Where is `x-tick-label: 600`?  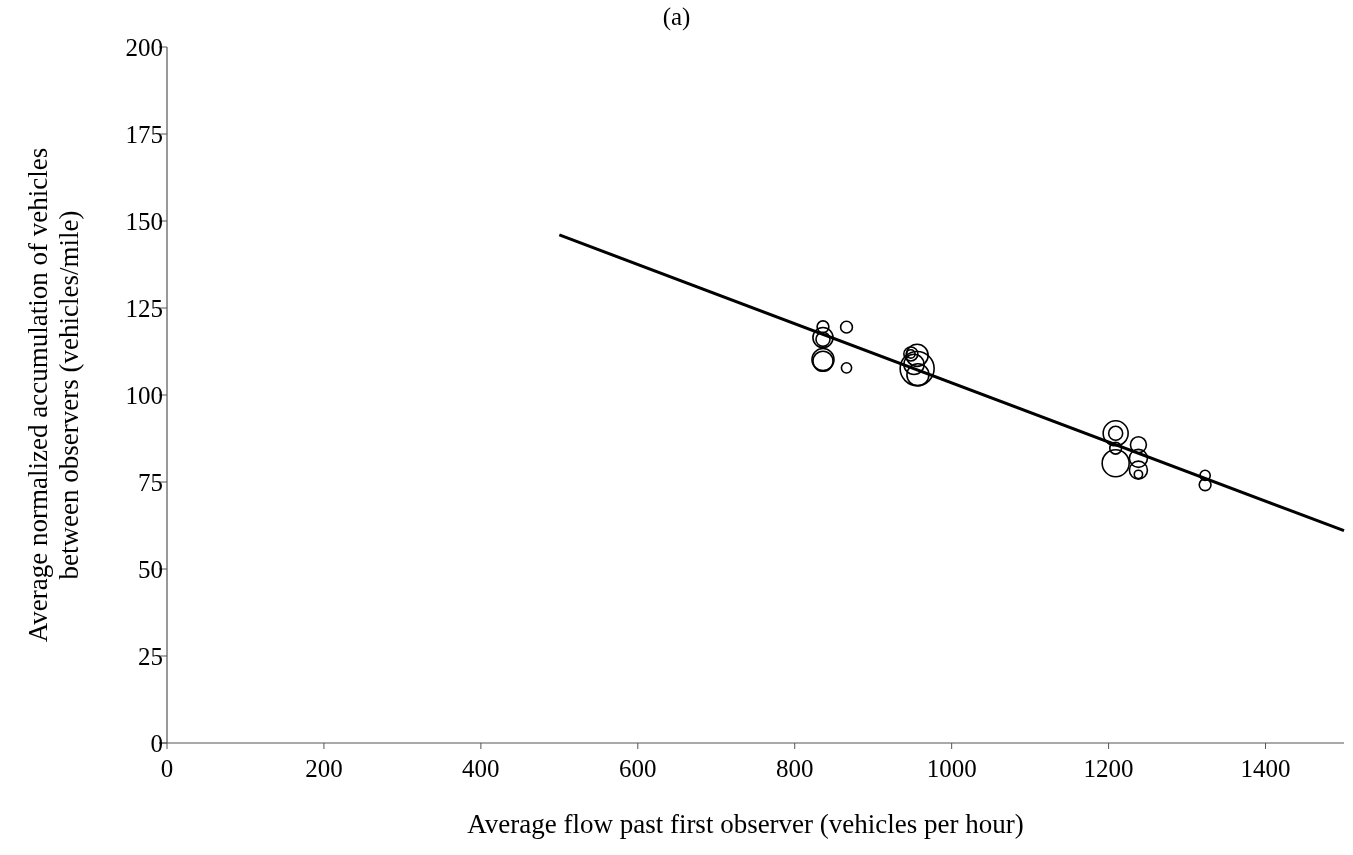
x-tick-label: 600 is located at coordinates (638, 768).